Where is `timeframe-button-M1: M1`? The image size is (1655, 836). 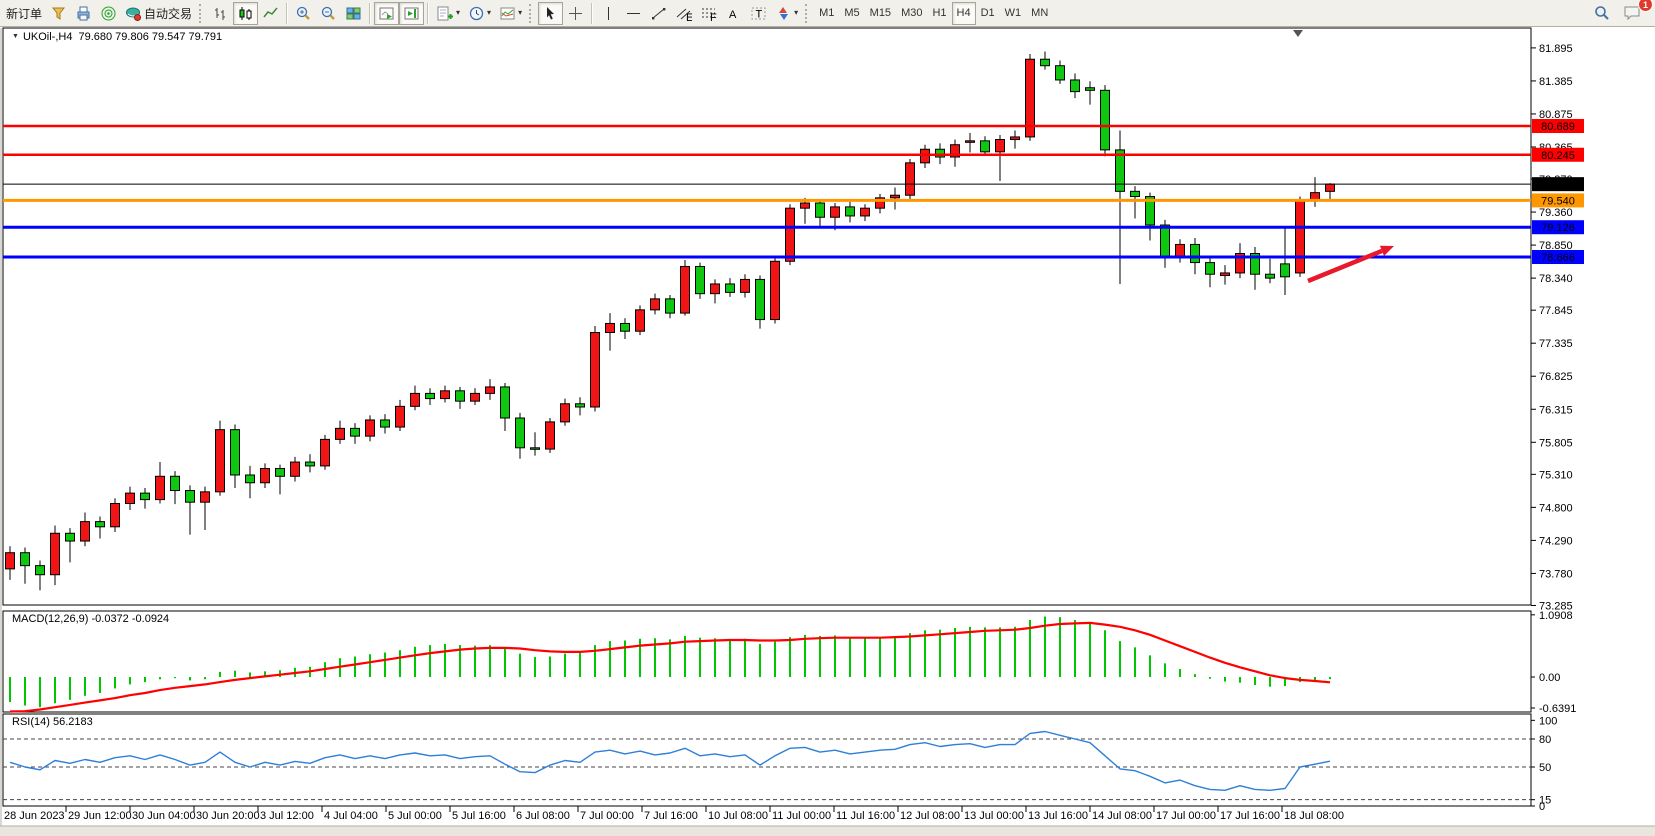
timeframe-button-M1: M1 is located at coordinates (826, 13).